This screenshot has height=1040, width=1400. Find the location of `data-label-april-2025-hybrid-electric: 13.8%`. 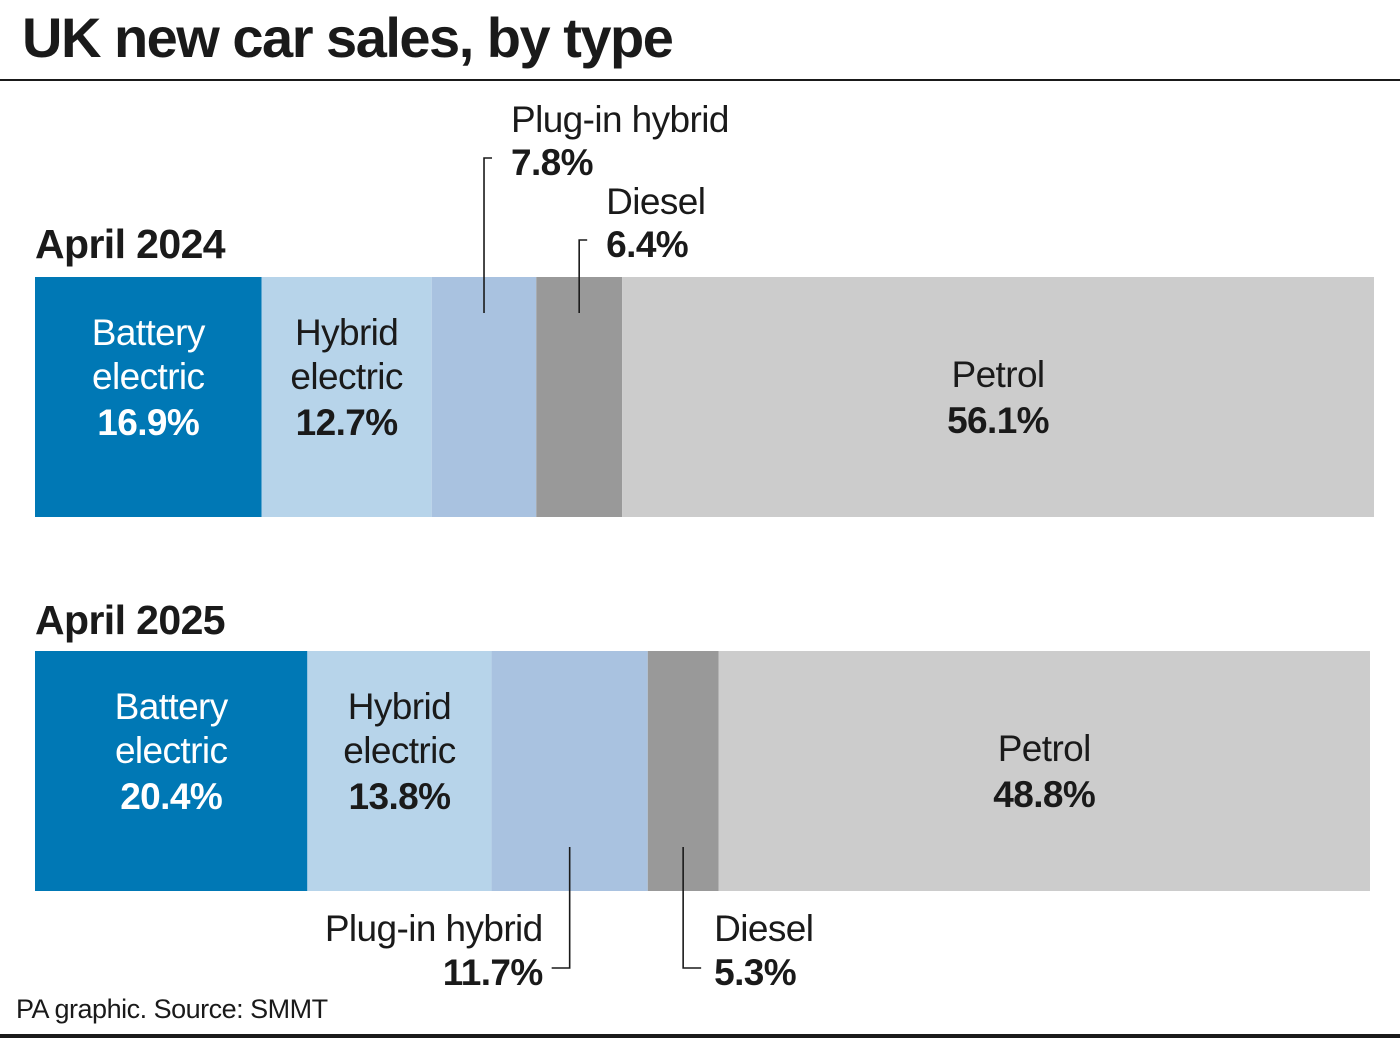

data-label-april-2025-hybrid-electric: 13.8% is located at coordinates (399, 796).